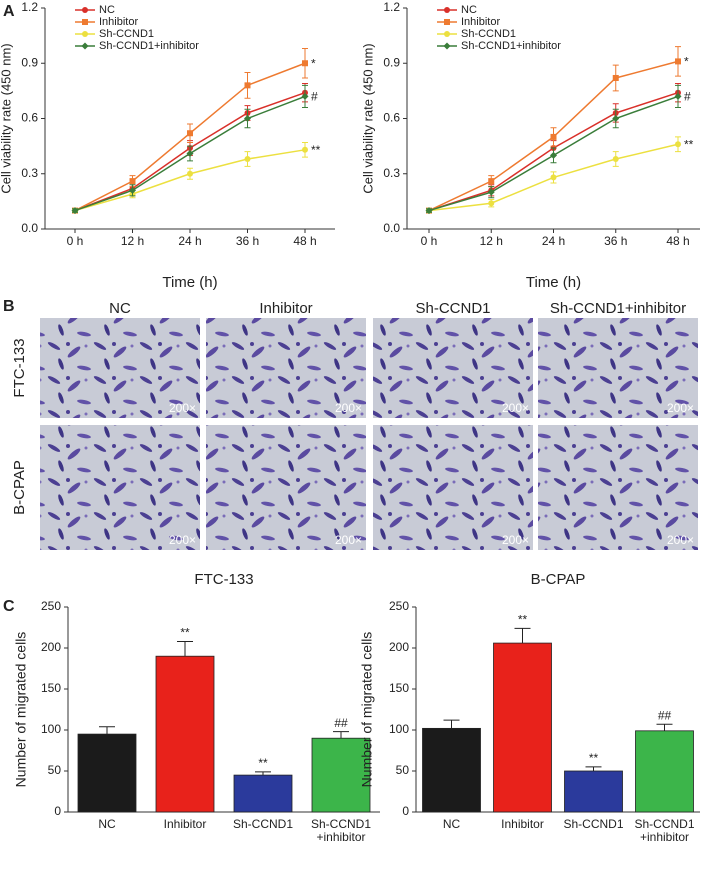 This screenshot has width=709, height=875. Describe the element at coordinates (51, 606) in the screenshot. I see `y-tick-label: 250` at that location.